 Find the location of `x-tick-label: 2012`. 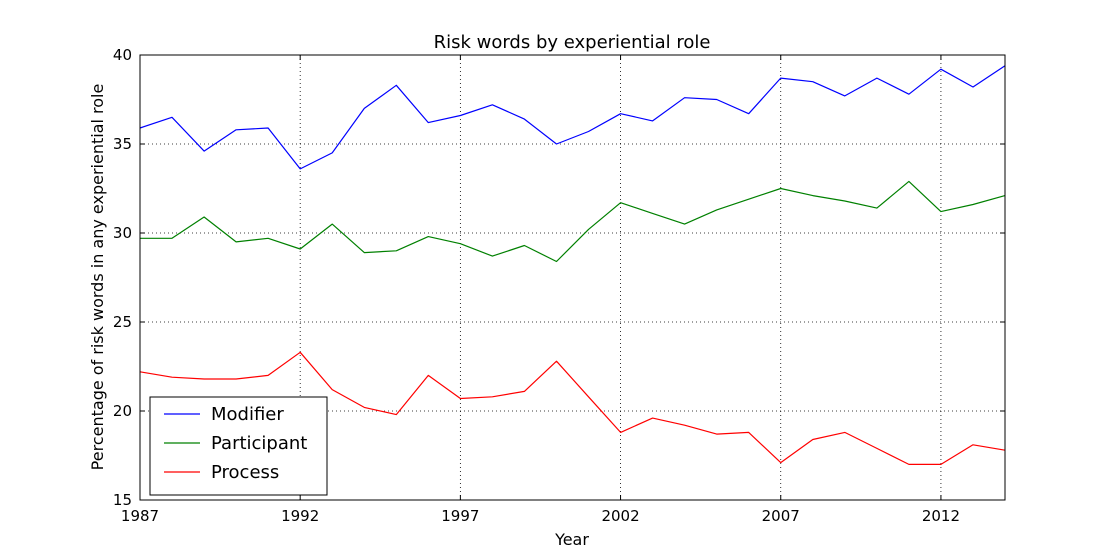

x-tick-label: 2012 is located at coordinates (941, 516).